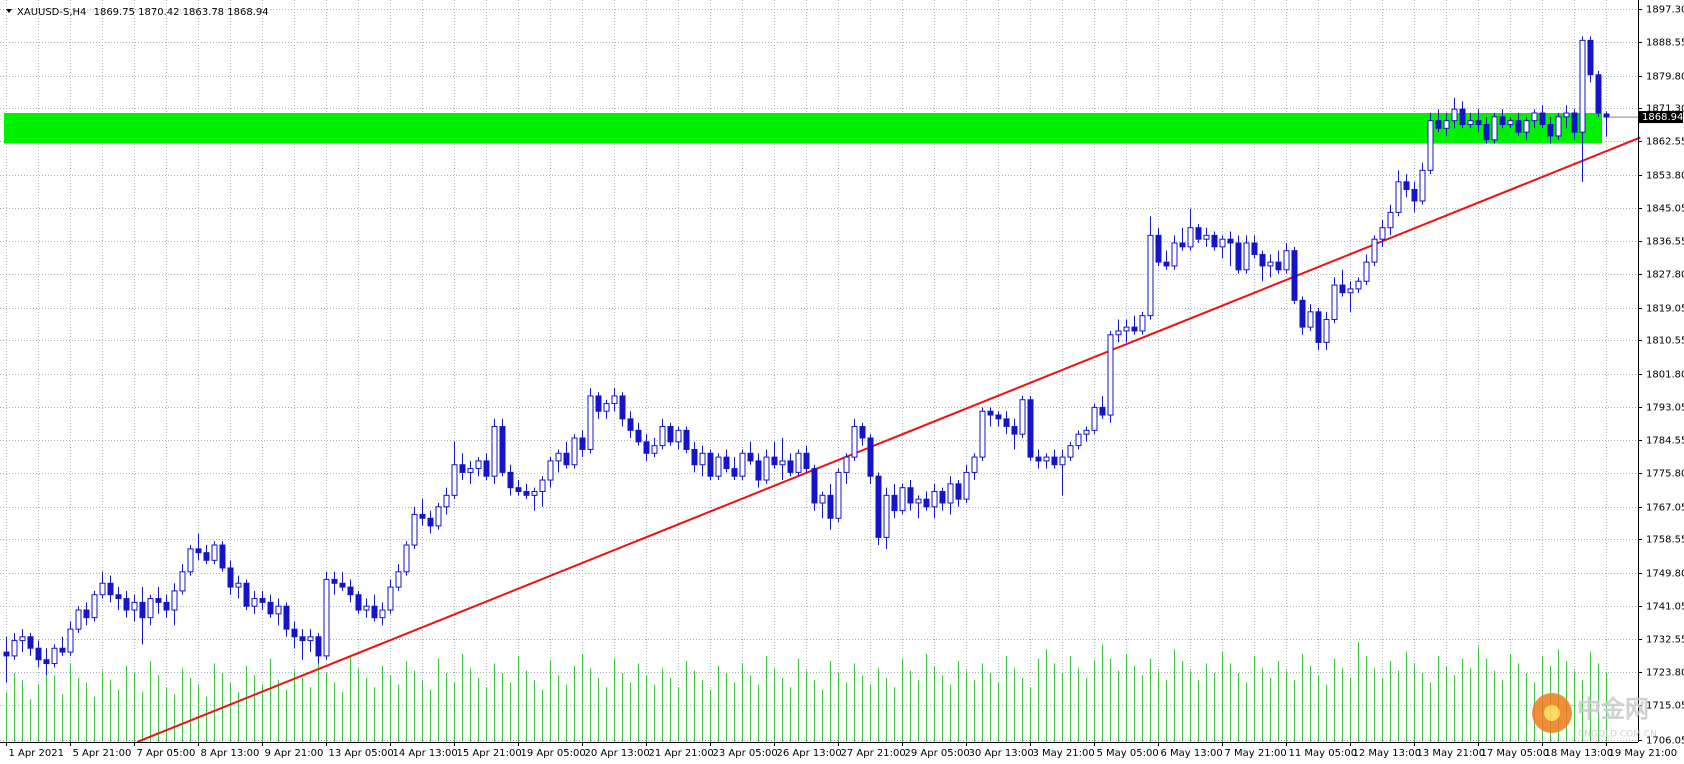 The width and height of the screenshot is (1684, 764). I want to click on y-tick-label: 1862.55, so click(1665, 142).